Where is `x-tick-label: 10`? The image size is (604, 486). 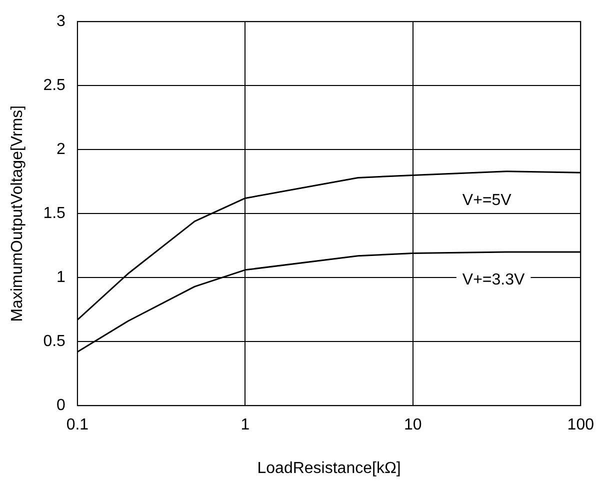 x-tick-label: 10 is located at coordinates (413, 425).